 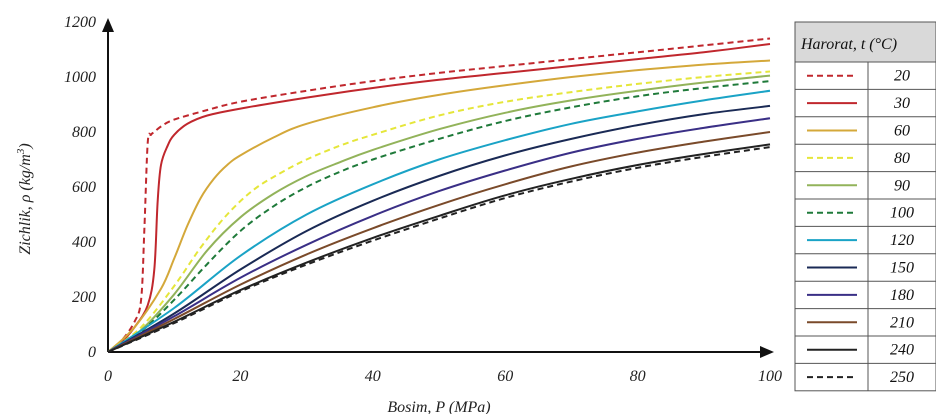 I want to click on legend-label-100: 100, so click(x=902, y=213).